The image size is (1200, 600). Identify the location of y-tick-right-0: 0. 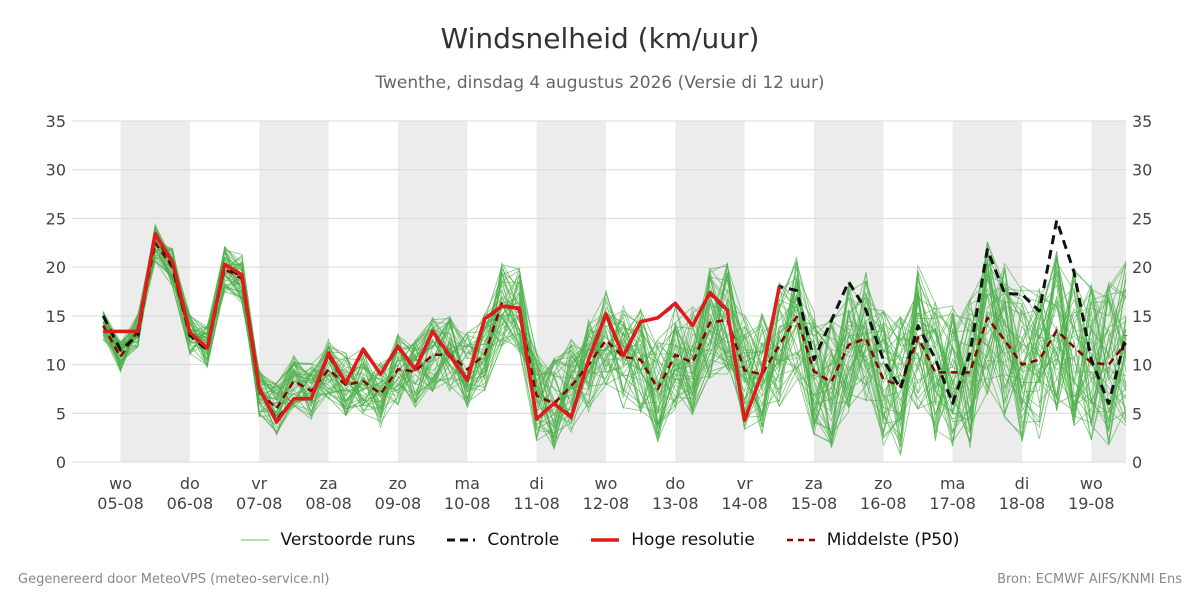
(1137, 462).